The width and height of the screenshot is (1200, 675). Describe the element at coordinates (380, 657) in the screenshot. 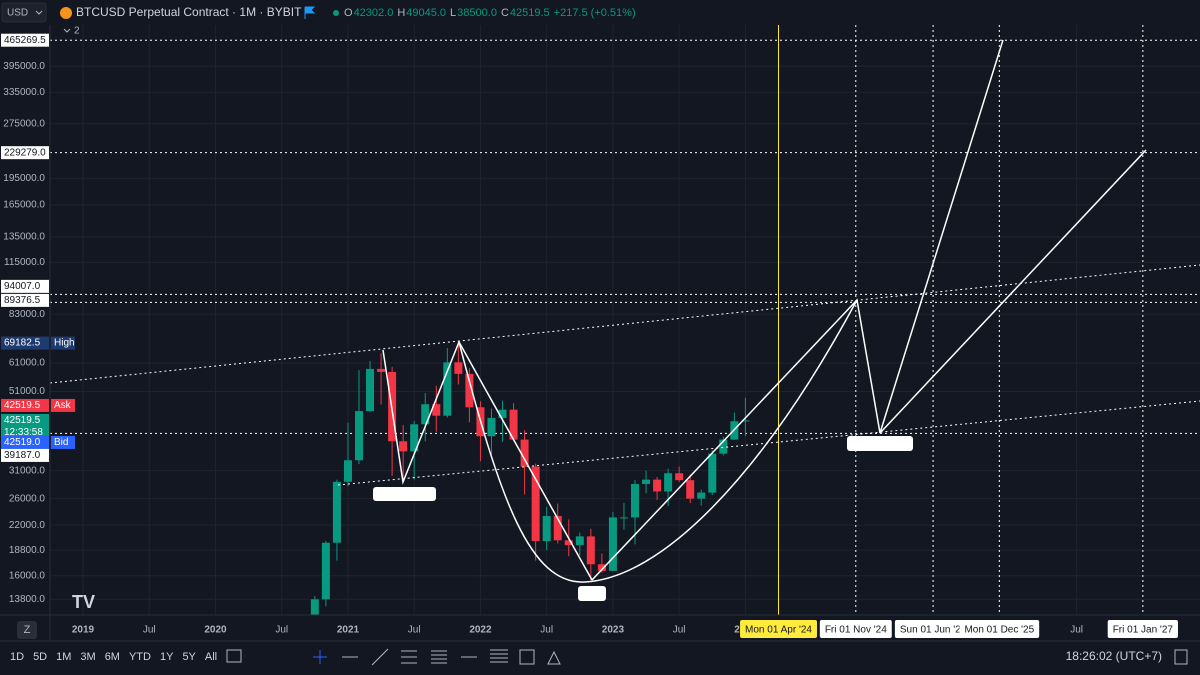

I see `trend-icon` at that location.